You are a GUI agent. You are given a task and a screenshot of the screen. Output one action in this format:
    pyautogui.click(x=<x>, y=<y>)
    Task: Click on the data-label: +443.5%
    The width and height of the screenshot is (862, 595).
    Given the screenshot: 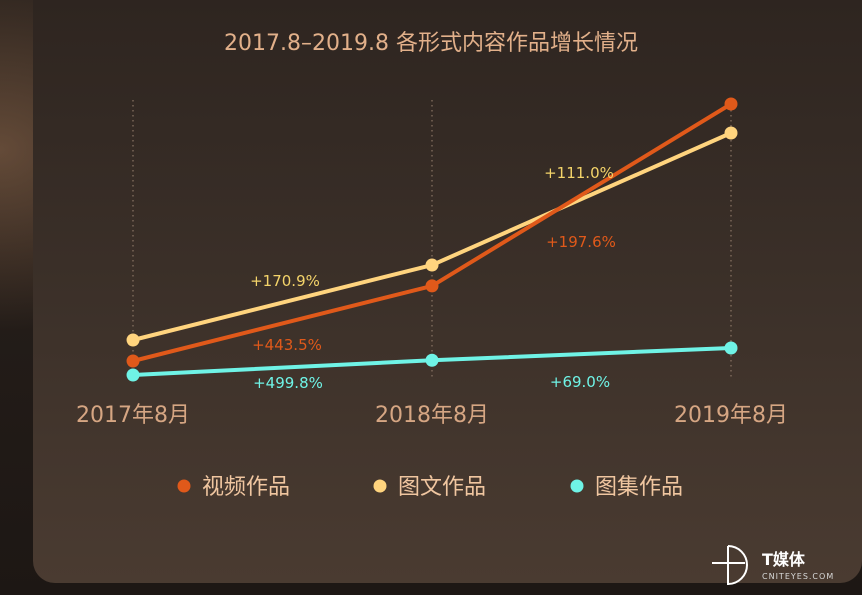 What is the action you would take?
    pyautogui.click(x=287, y=345)
    